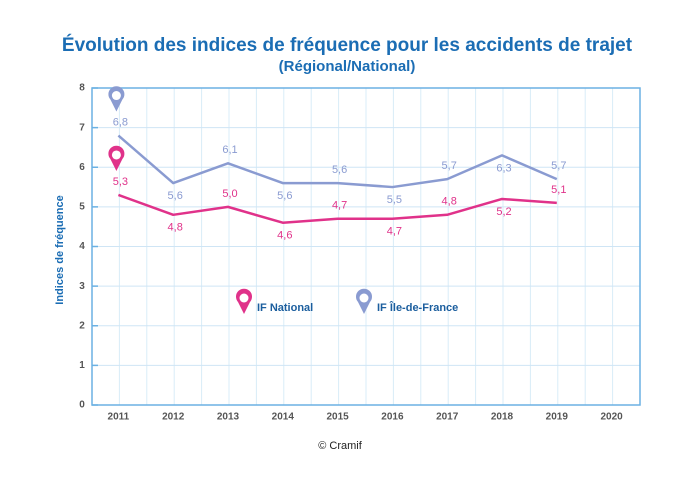  Describe the element at coordinates (503, 168) in the screenshot. I see `data-label: 6,3` at that location.